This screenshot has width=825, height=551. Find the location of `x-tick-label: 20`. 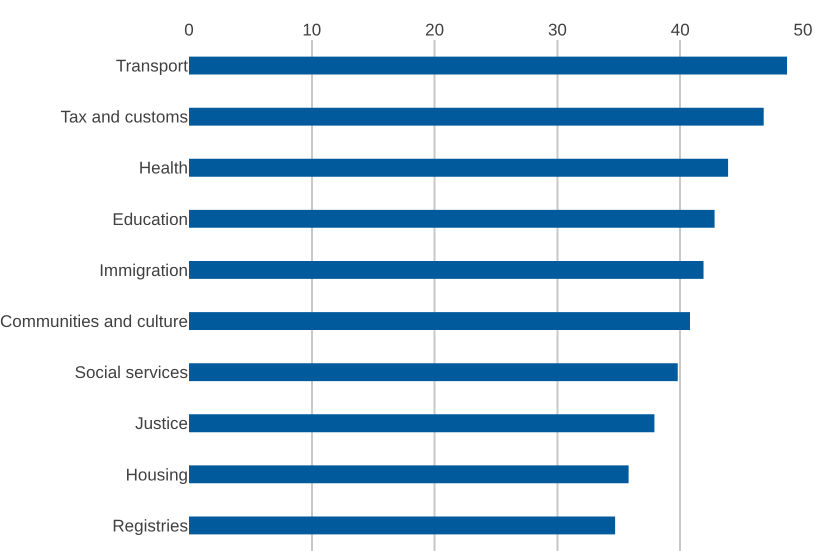

x-tick-label: 20 is located at coordinates (434, 30).